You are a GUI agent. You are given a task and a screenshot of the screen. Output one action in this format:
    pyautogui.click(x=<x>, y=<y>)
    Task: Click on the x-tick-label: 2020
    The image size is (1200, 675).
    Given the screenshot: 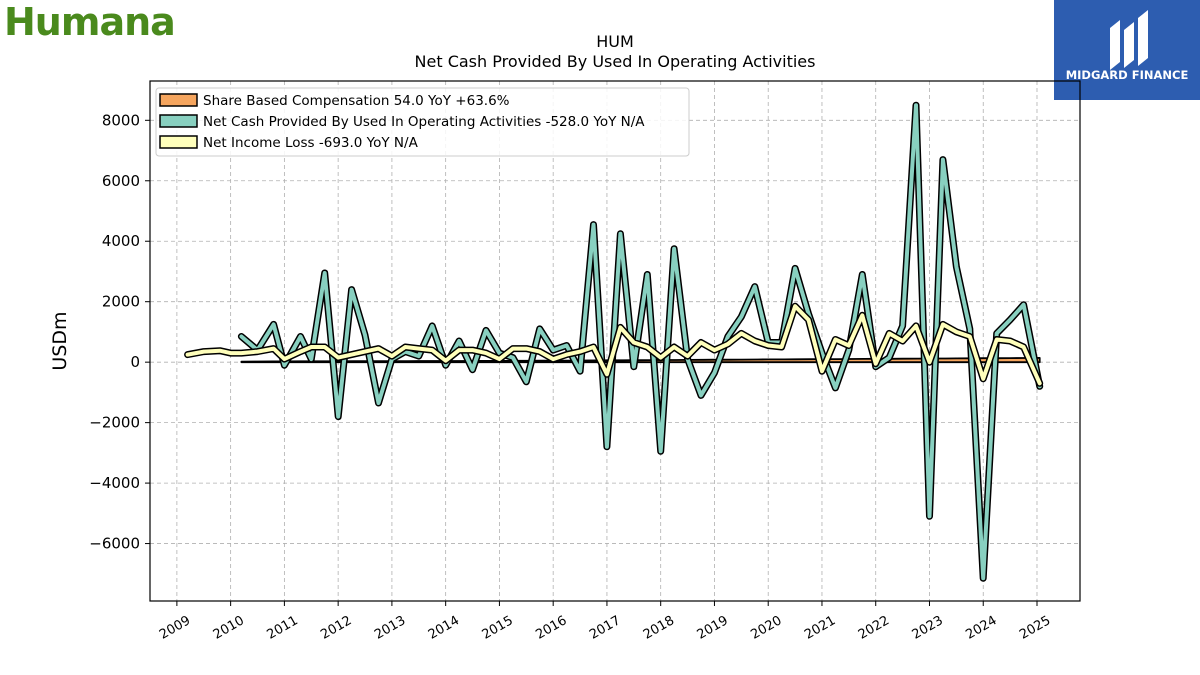 What is the action you would take?
    pyautogui.click(x=766, y=628)
    